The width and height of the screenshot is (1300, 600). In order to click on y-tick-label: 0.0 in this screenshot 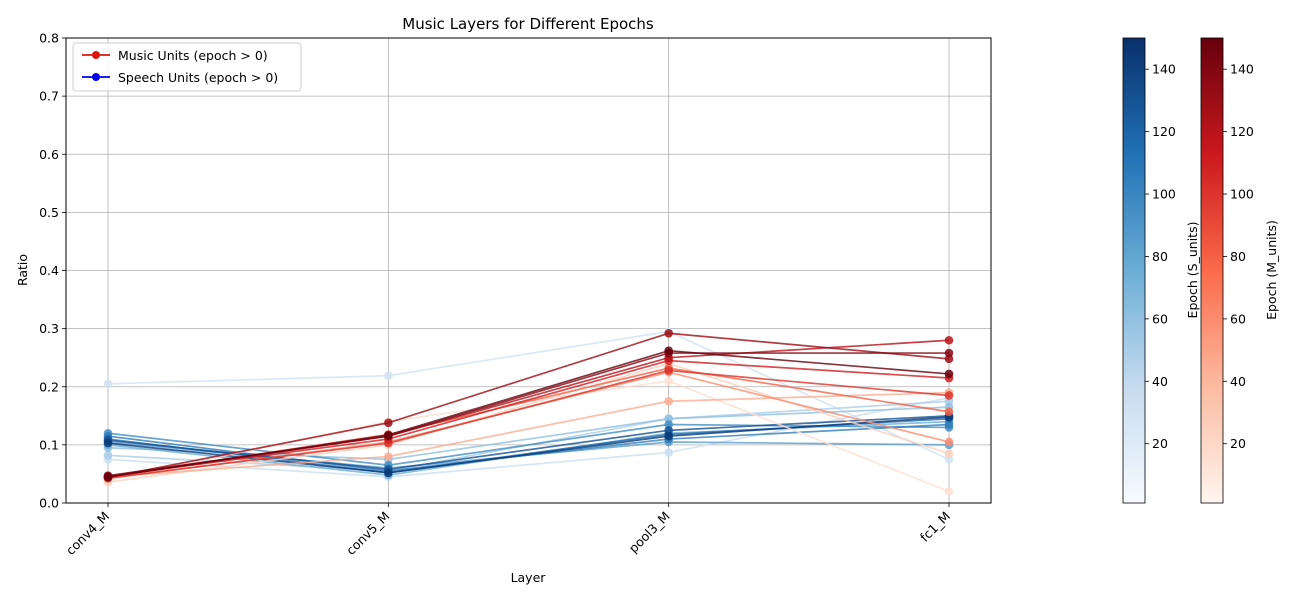, I will do `click(49, 503)`.